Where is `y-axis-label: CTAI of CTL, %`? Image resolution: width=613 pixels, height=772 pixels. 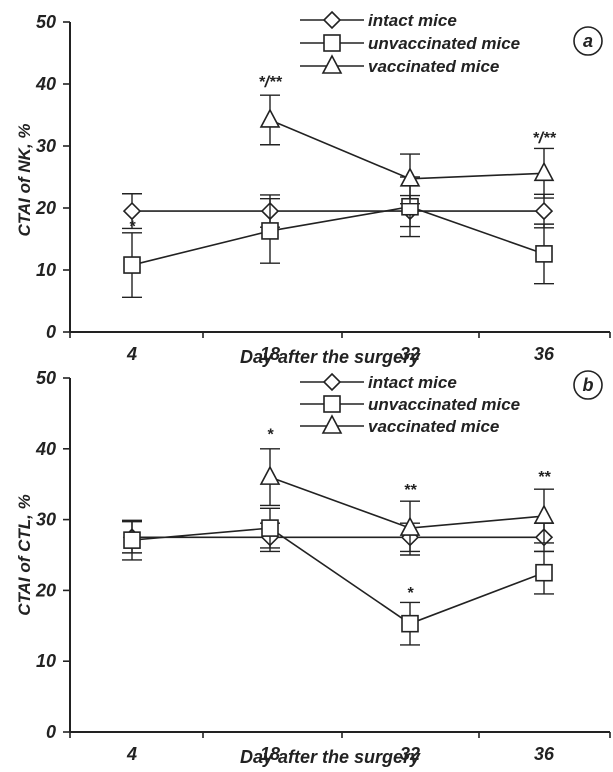 y-axis-label: CTAI of CTL, % is located at coordinates (24, 555).